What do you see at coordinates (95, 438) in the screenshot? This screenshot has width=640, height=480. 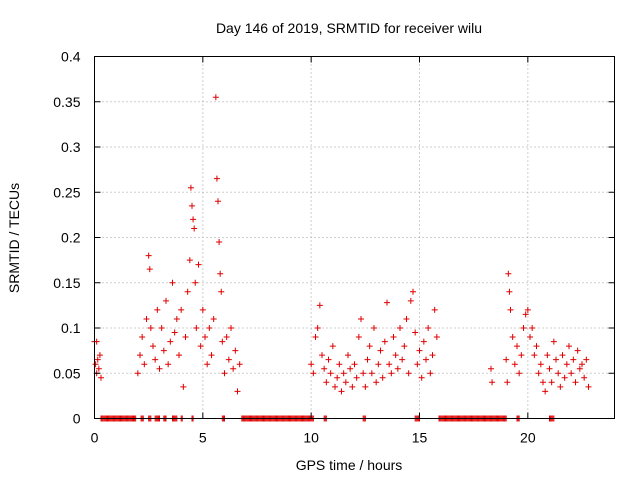 I see `x-tick-label: 0` at bounding box center [95, 438].